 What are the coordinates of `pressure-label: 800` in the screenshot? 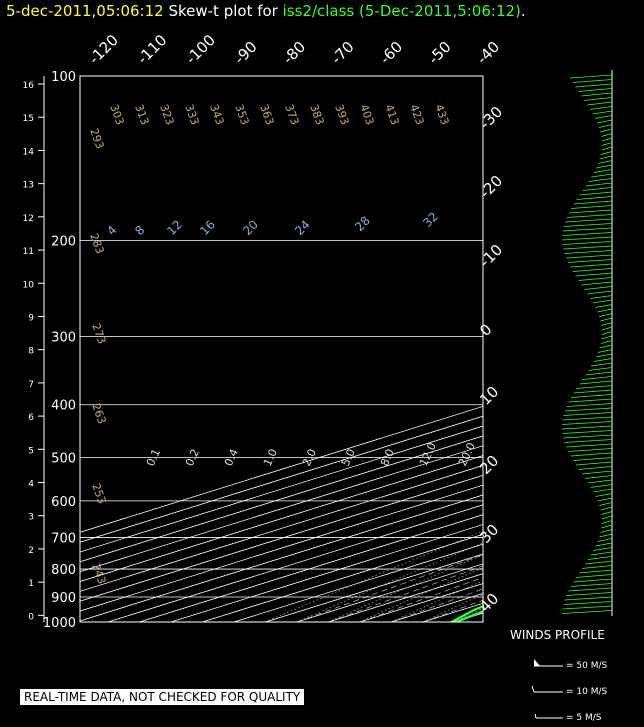 It's located at (63, 570).